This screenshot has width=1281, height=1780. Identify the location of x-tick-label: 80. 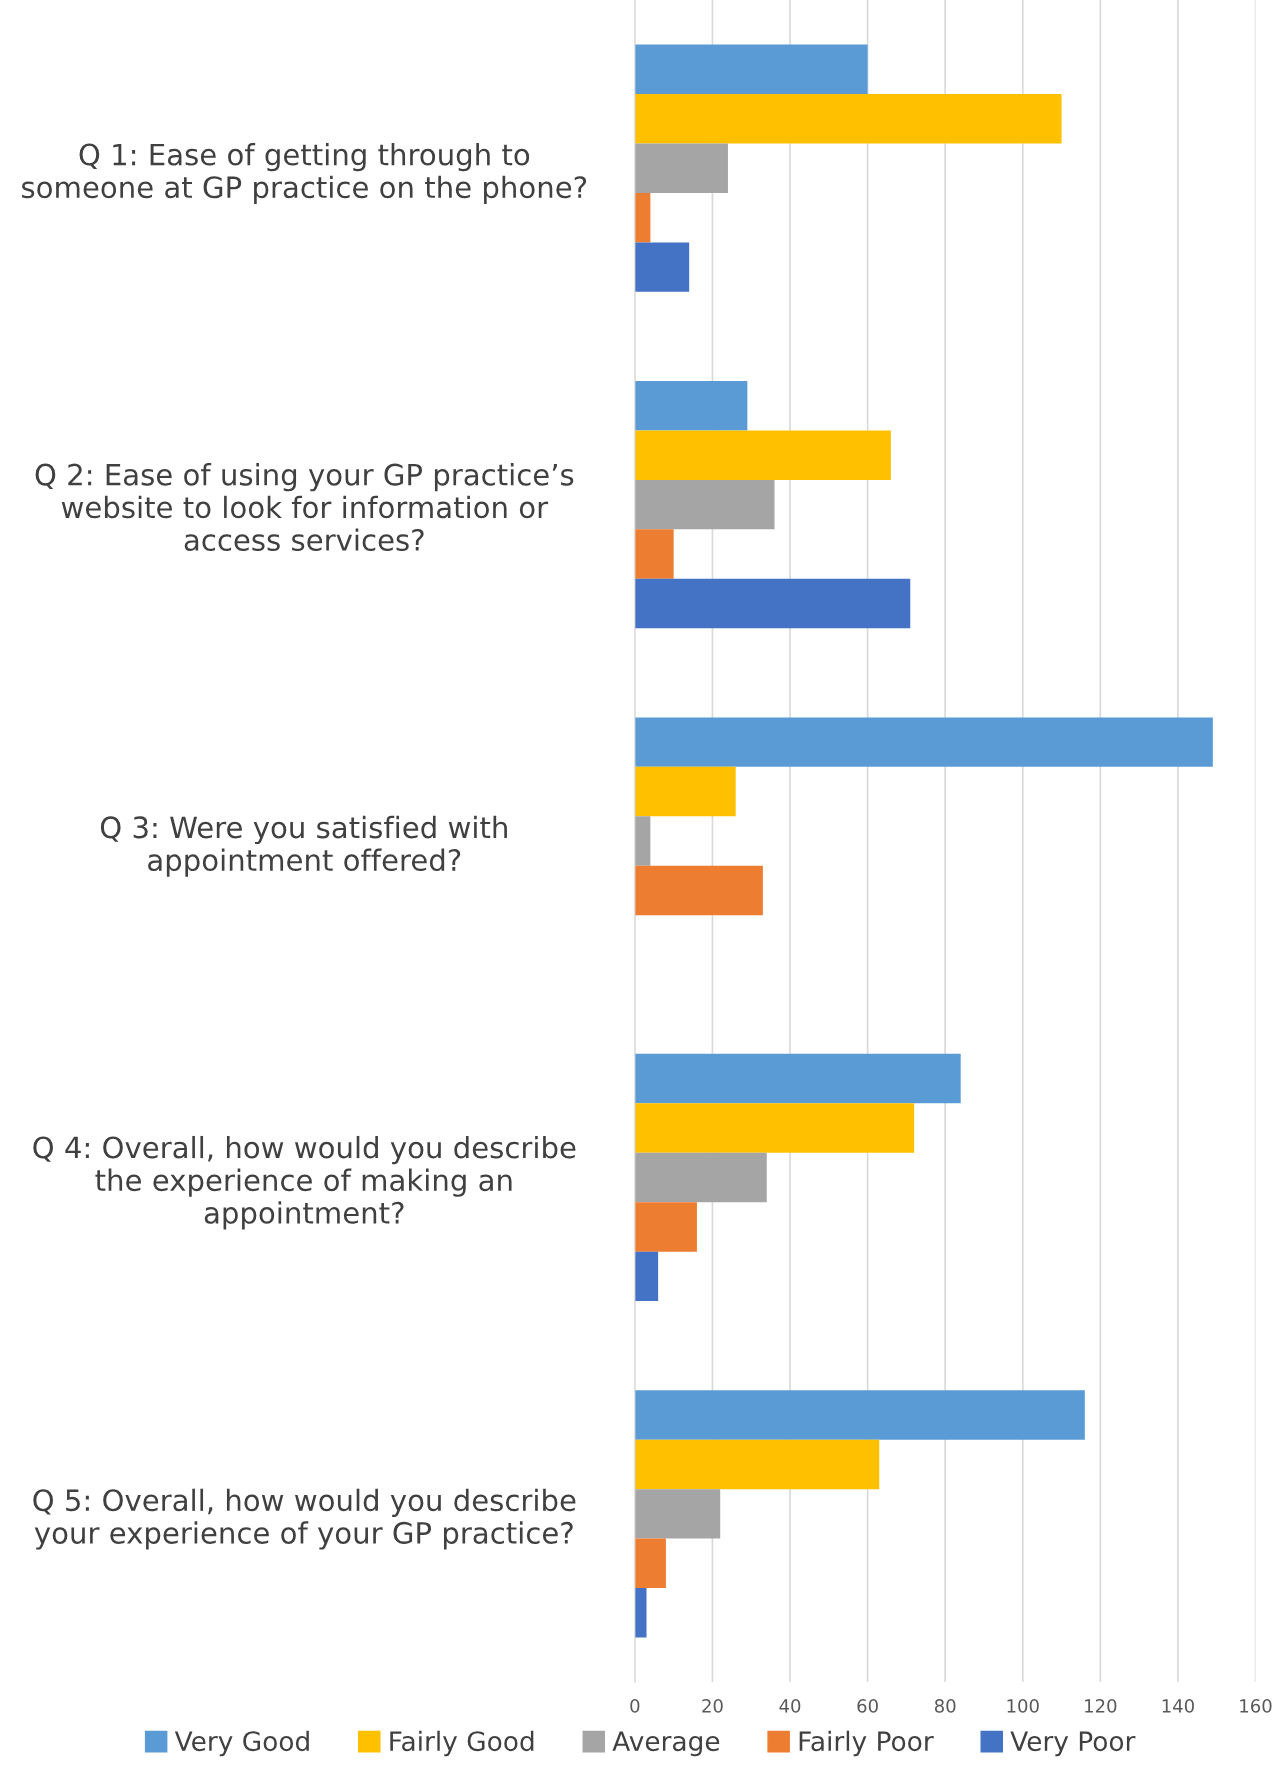
(945, 1706).